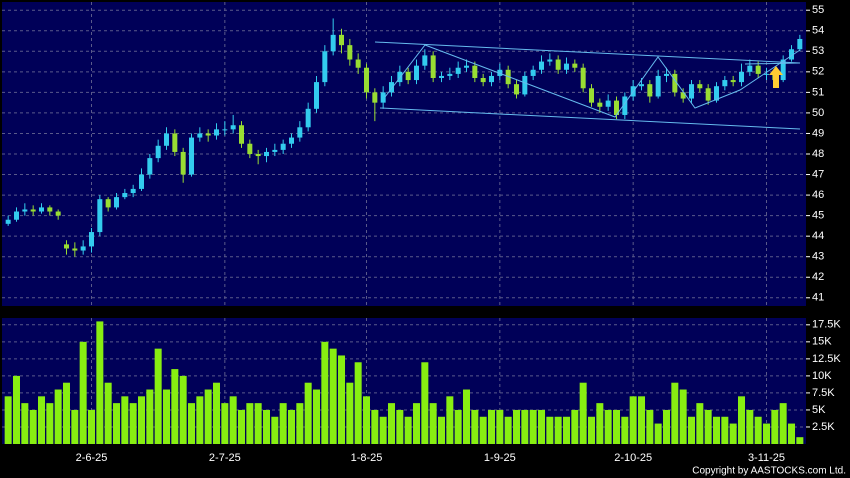  What do you see at coordinates (500, 458) in the screenshot?
I see `x-tick-label: 1-9-25` at bounding box center [500, 458].